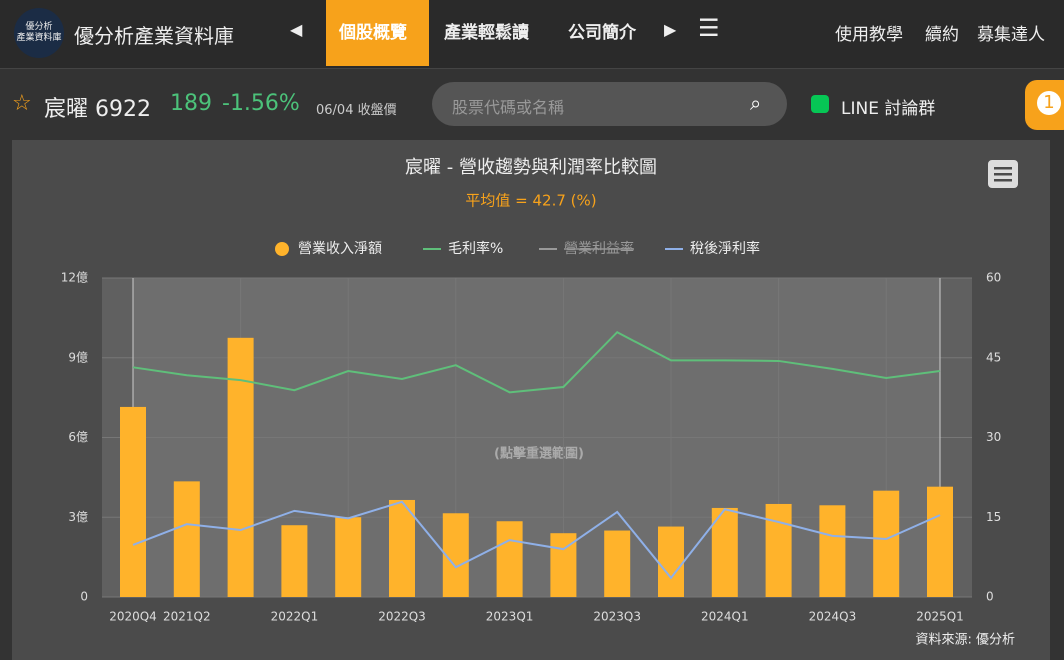 This screenshot has width=1064, height=660. Describe the element at coordinates (22, 103) in the screenshot. I see `star: ☆` at that location.